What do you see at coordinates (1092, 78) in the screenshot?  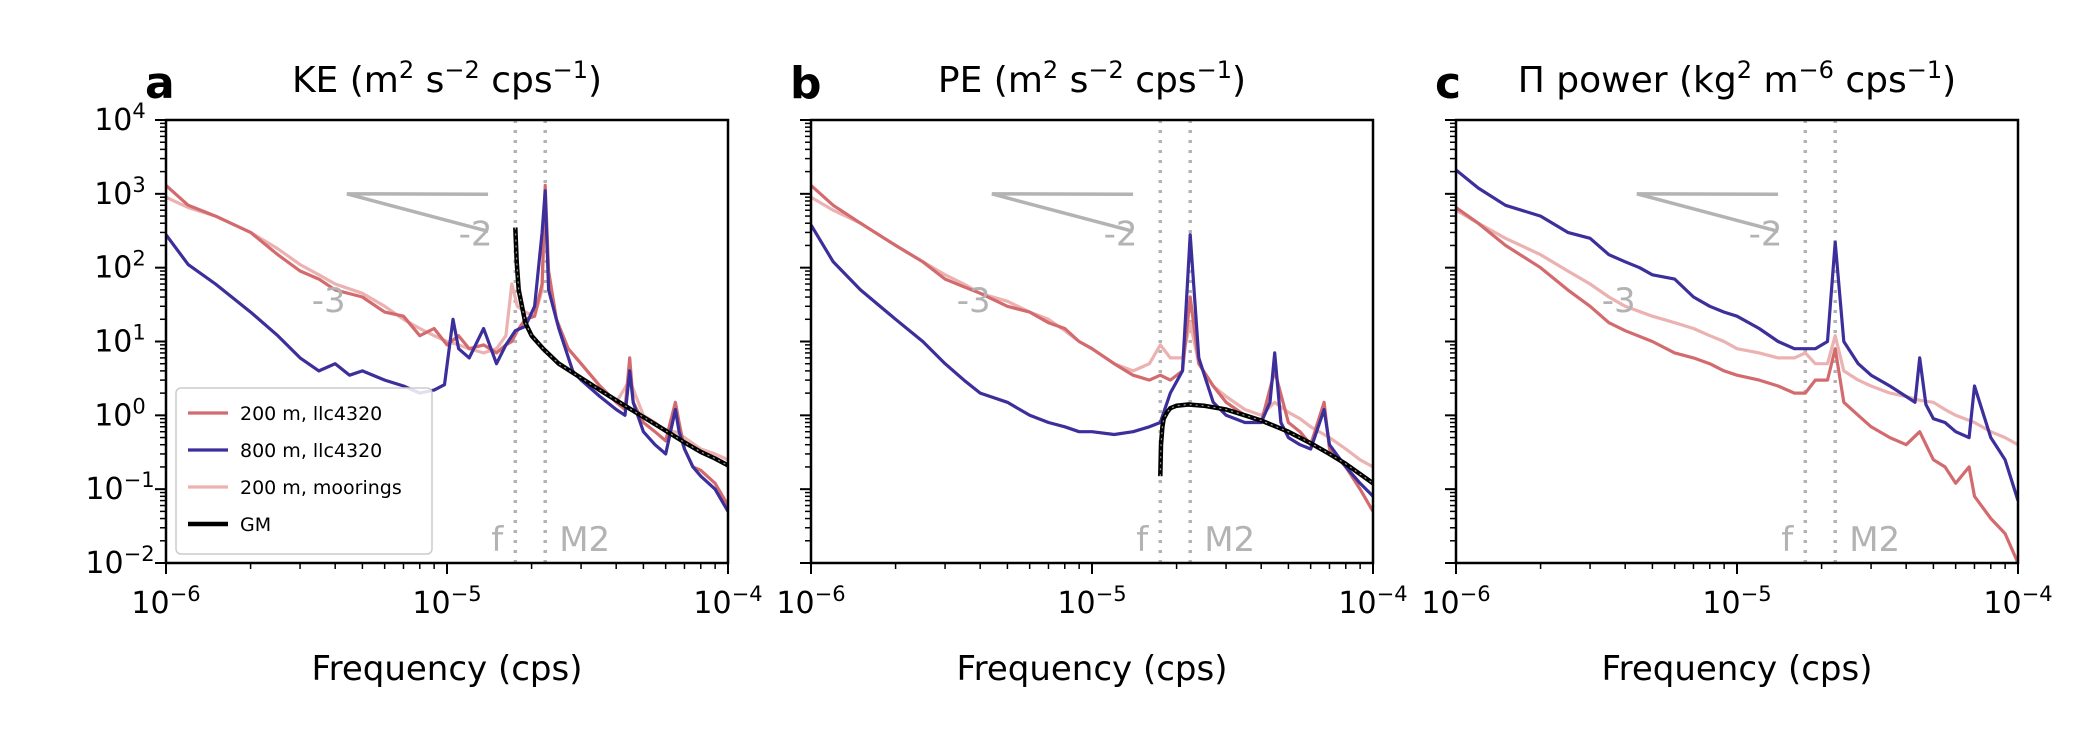 I see `panel-title: PE (m2 s−2 cps−1)` at bounding box center [1092, 78].